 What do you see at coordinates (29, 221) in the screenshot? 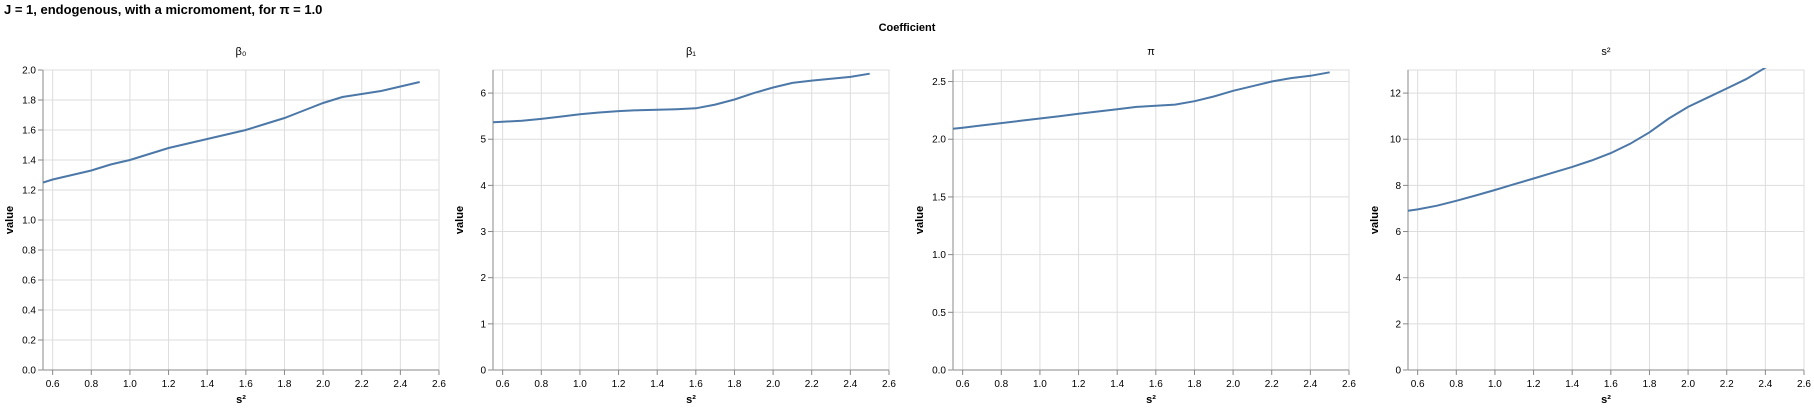
I see `y-tick-label: 1.0` at bounding box center [29, 221].